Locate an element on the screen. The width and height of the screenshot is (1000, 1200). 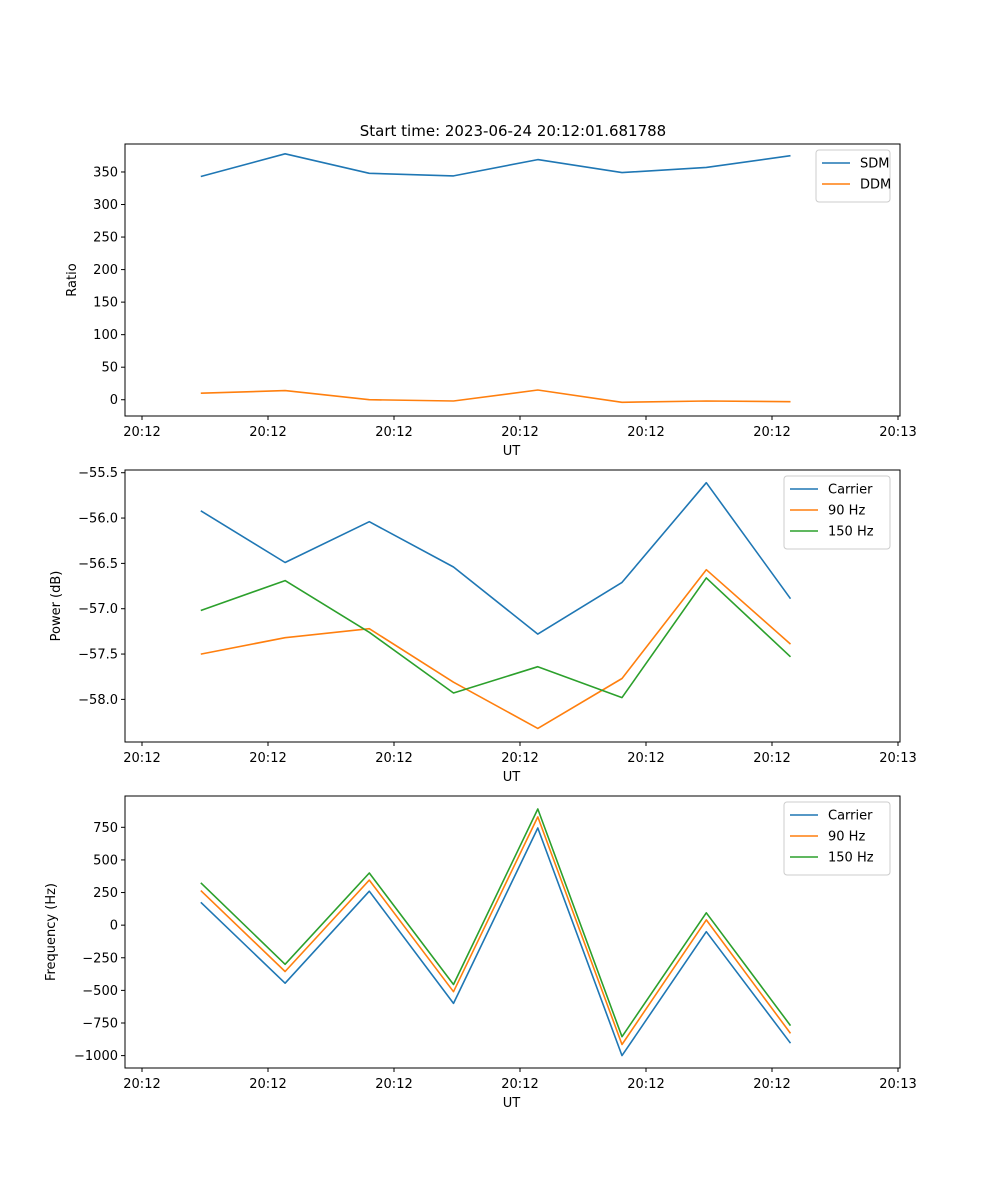
y-tick-label: −56.0 is located at coordinates (98, 519).